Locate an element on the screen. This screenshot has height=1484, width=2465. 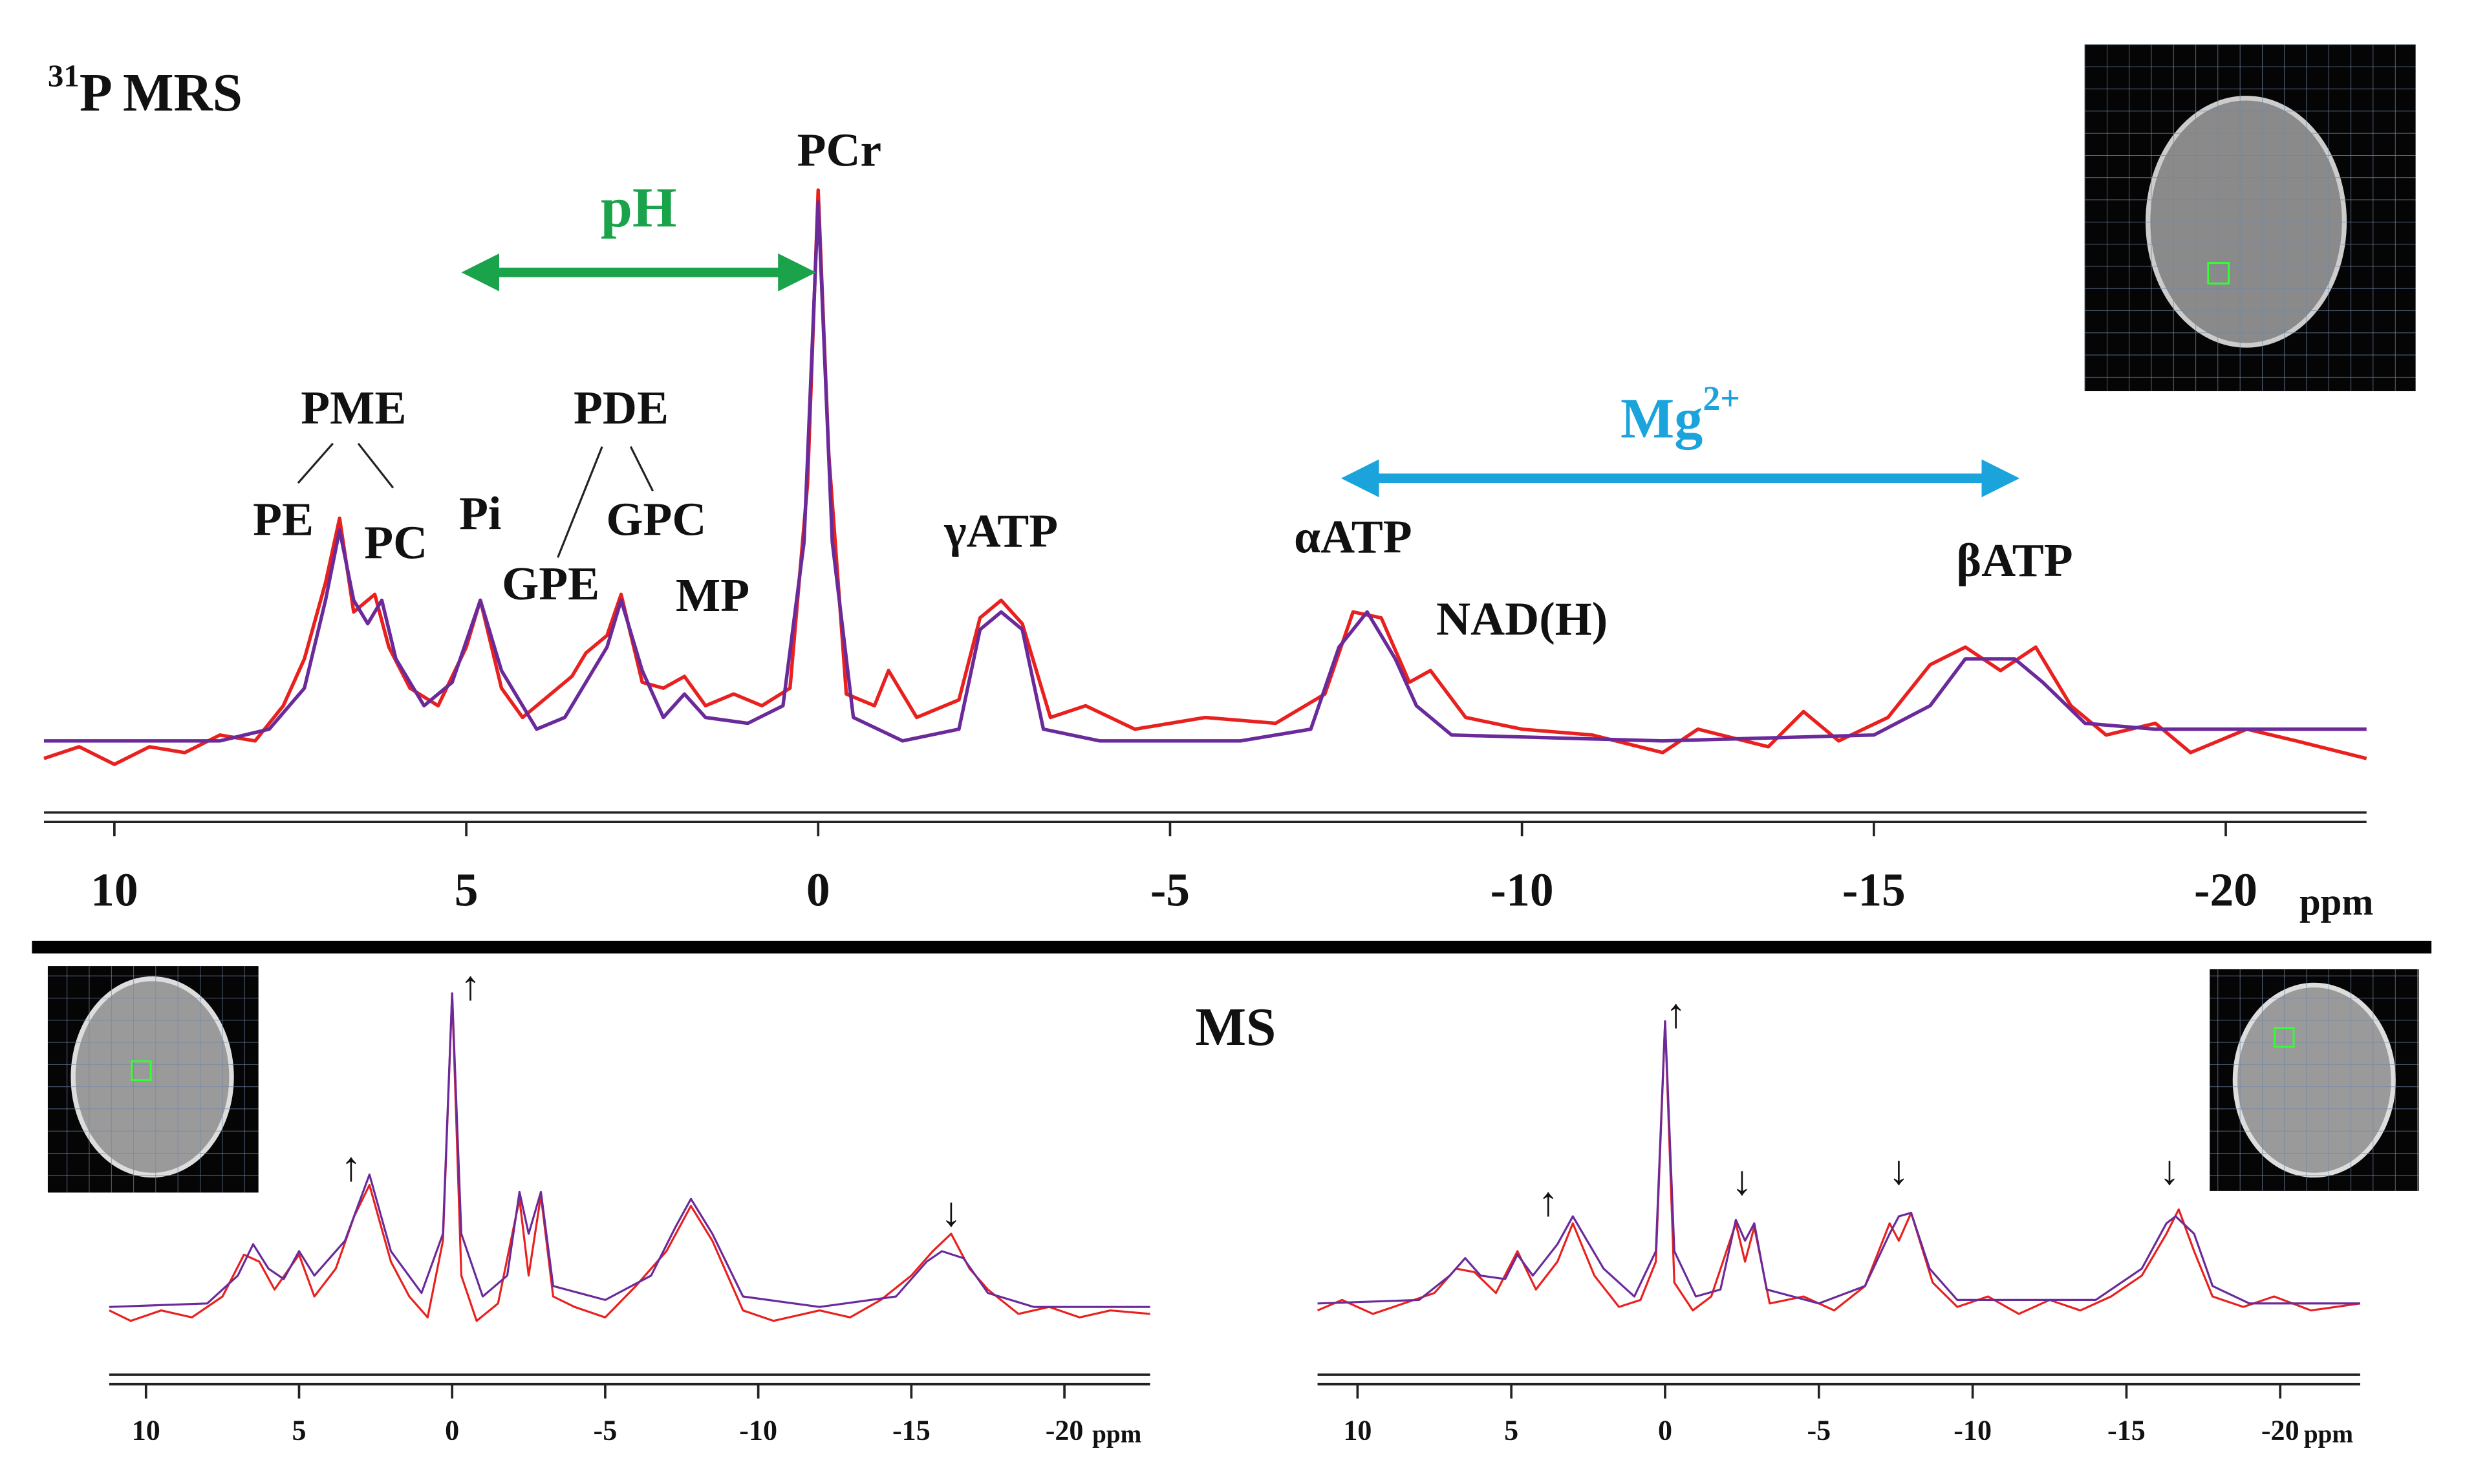
title-text: P MRS is located at coordinates (161, 93).